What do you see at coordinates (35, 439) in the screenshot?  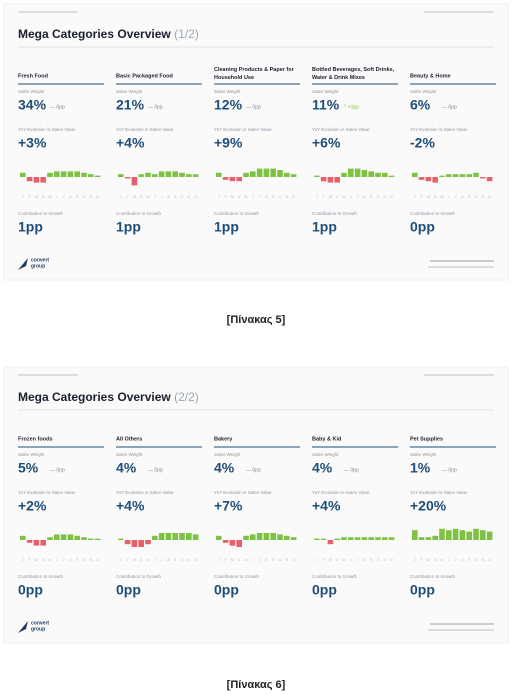 I see `column-name: Frozen foods` at bounding box center [35, 439].